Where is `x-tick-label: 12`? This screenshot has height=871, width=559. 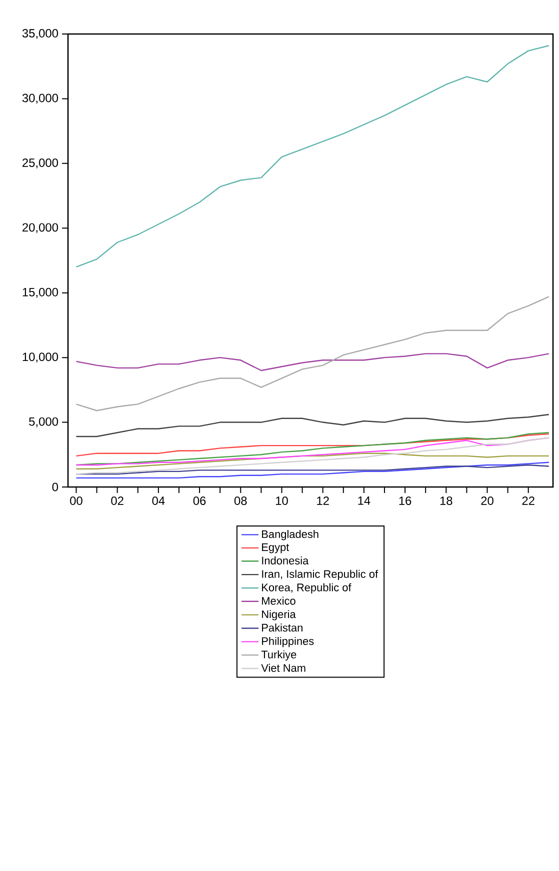
x-tick-label: 12 is located at coordinates (323, 500).